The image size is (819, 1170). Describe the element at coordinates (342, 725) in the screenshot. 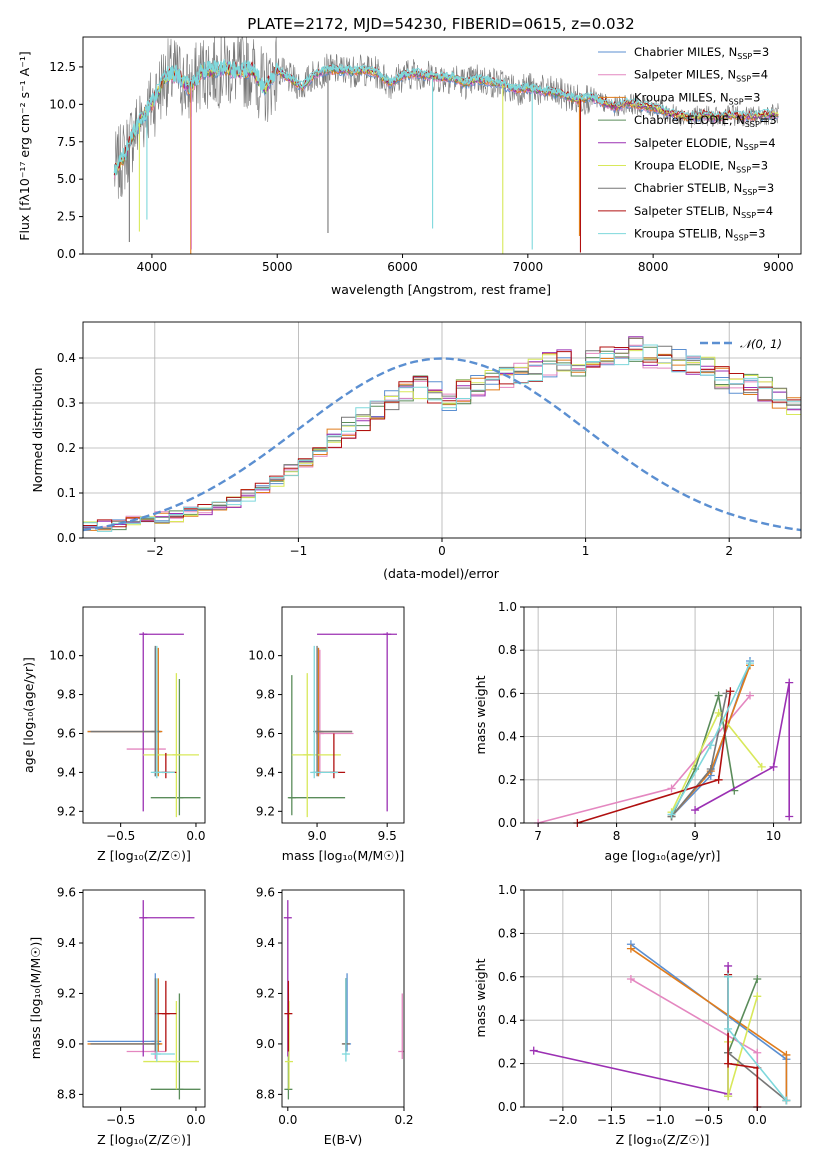

I see `age-vs-mass-marks` at that location.